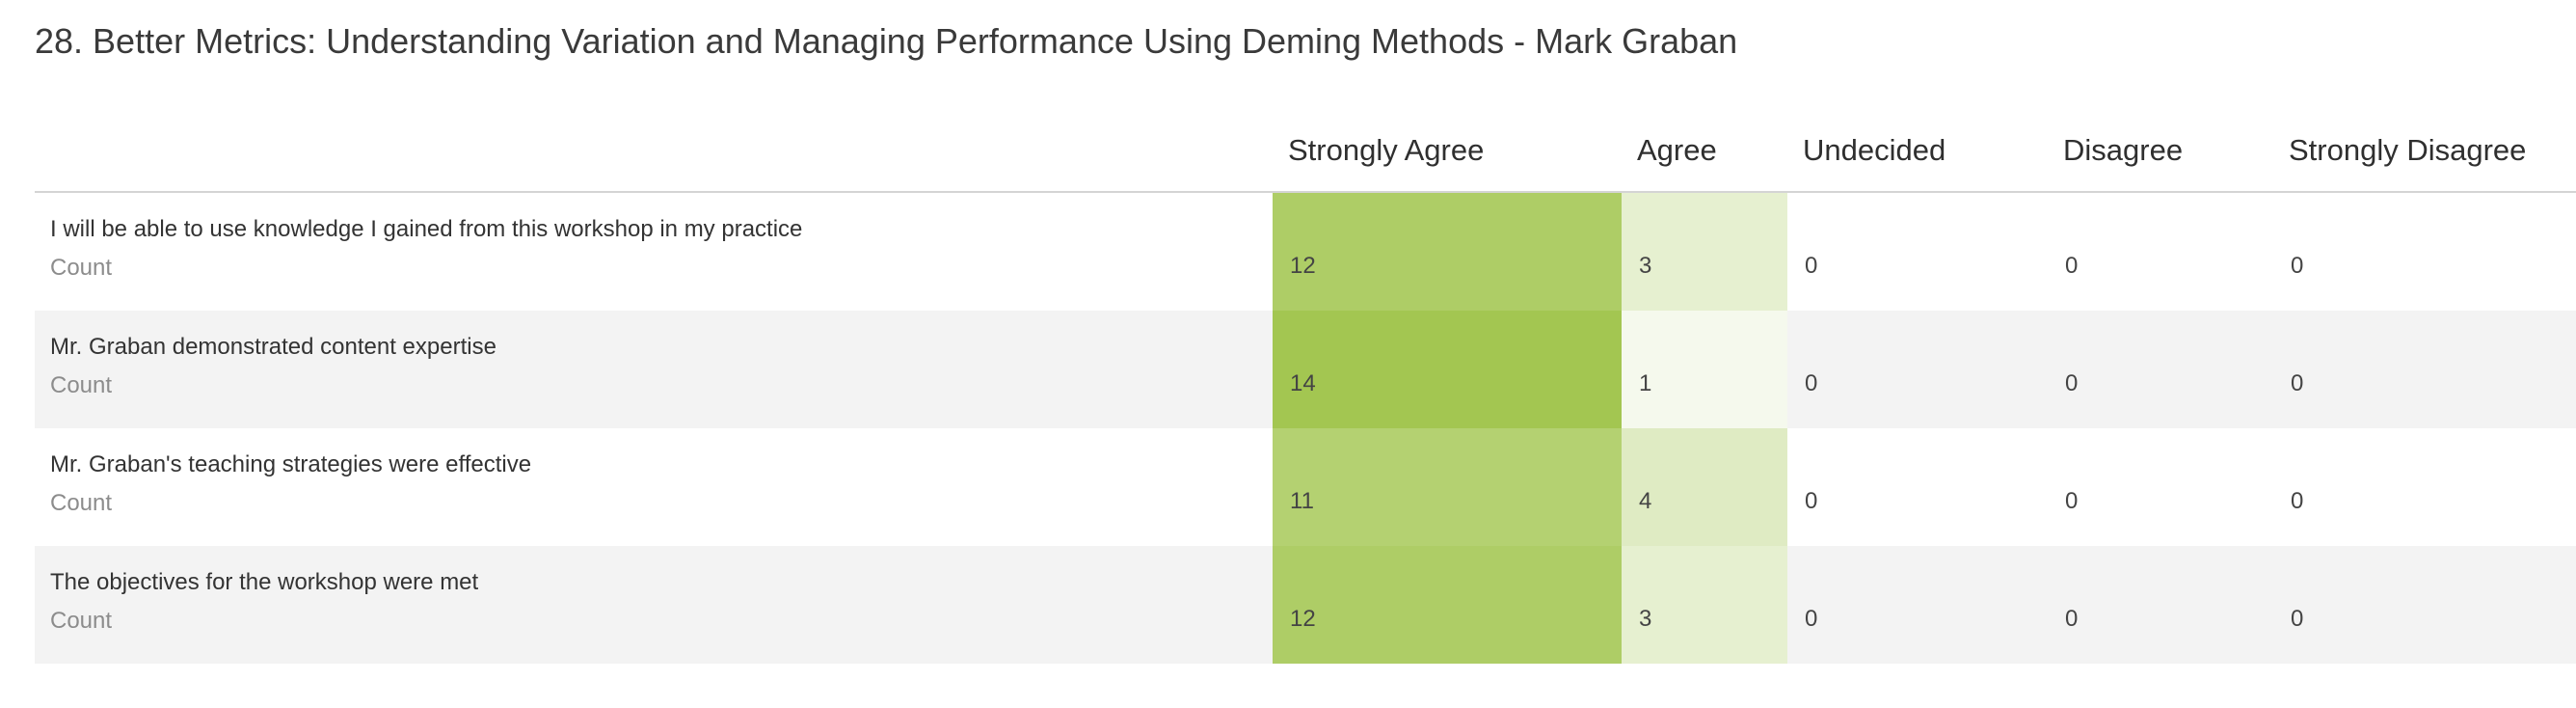 Image resolution: width=2576 pixels, height=708 pixels. What do you see at coordinates (1302, 501) in the screenshot?
I see `value-text: 11` at bounding box center [1302, 501].